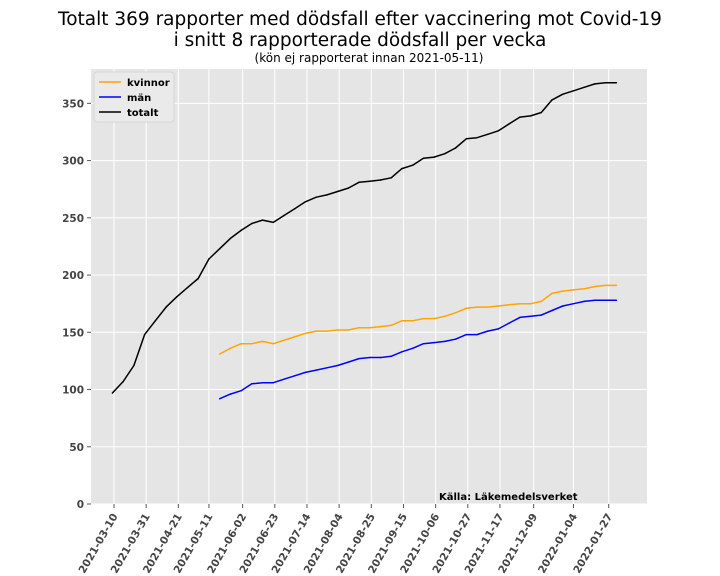 The width and height of the screenshot is (720, 576). What do you see at coordinates (73, 391) in the screenshot?
I see `y-tick-label: 100` at bounding box center [73, 391].